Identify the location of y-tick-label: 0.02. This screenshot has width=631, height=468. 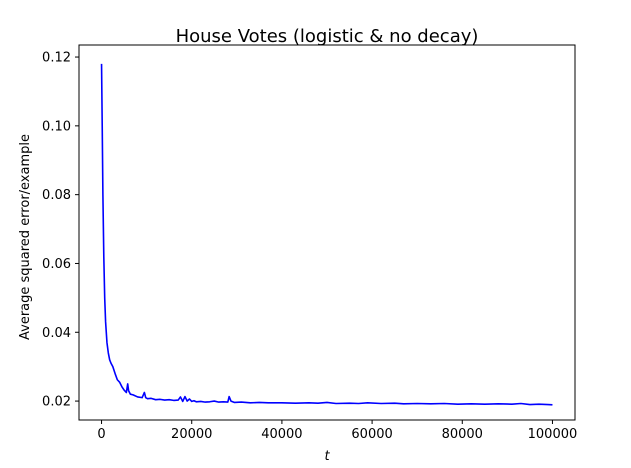
(56, 402).